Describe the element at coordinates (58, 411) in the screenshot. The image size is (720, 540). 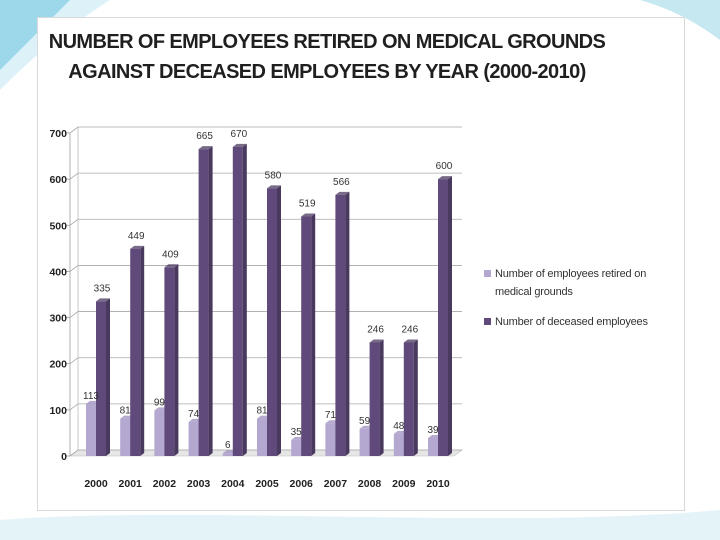
I see `y-tick-label: 100` at that location.